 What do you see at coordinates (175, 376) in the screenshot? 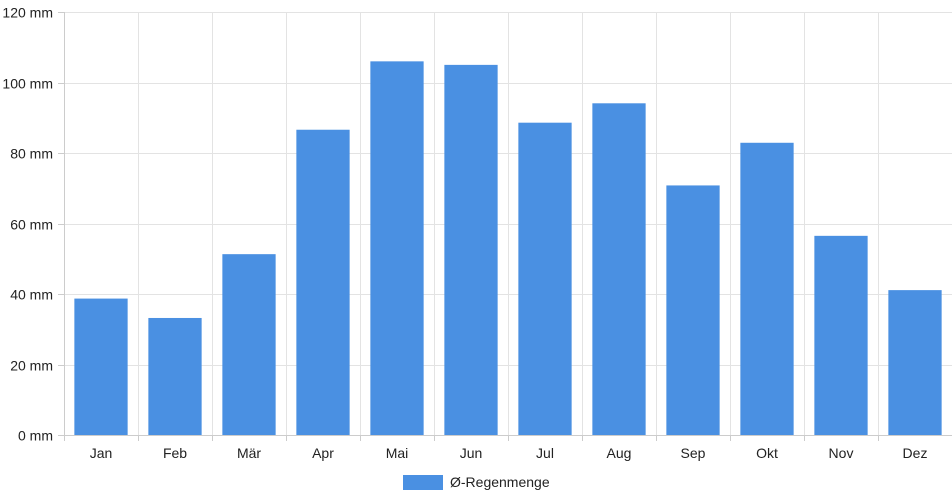
I see `bar-feb` at bounding box center [175, 376].